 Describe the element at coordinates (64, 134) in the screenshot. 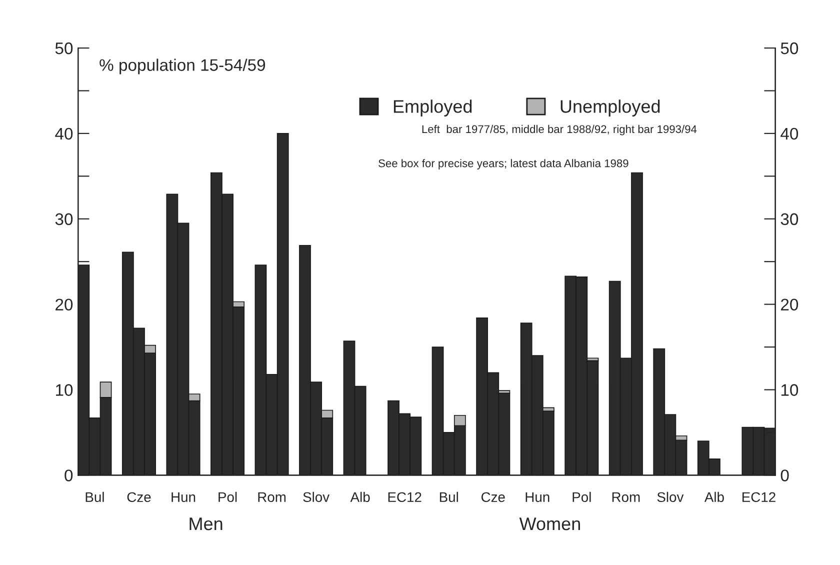

I see `y-tick-label: 40` at that location.